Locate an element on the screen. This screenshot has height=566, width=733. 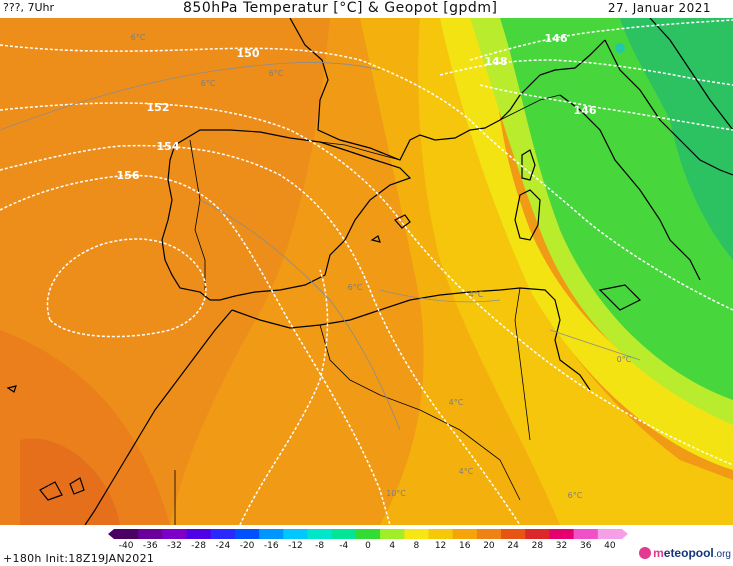
isohypse-label: 148 is located at coordinates (496, 61).